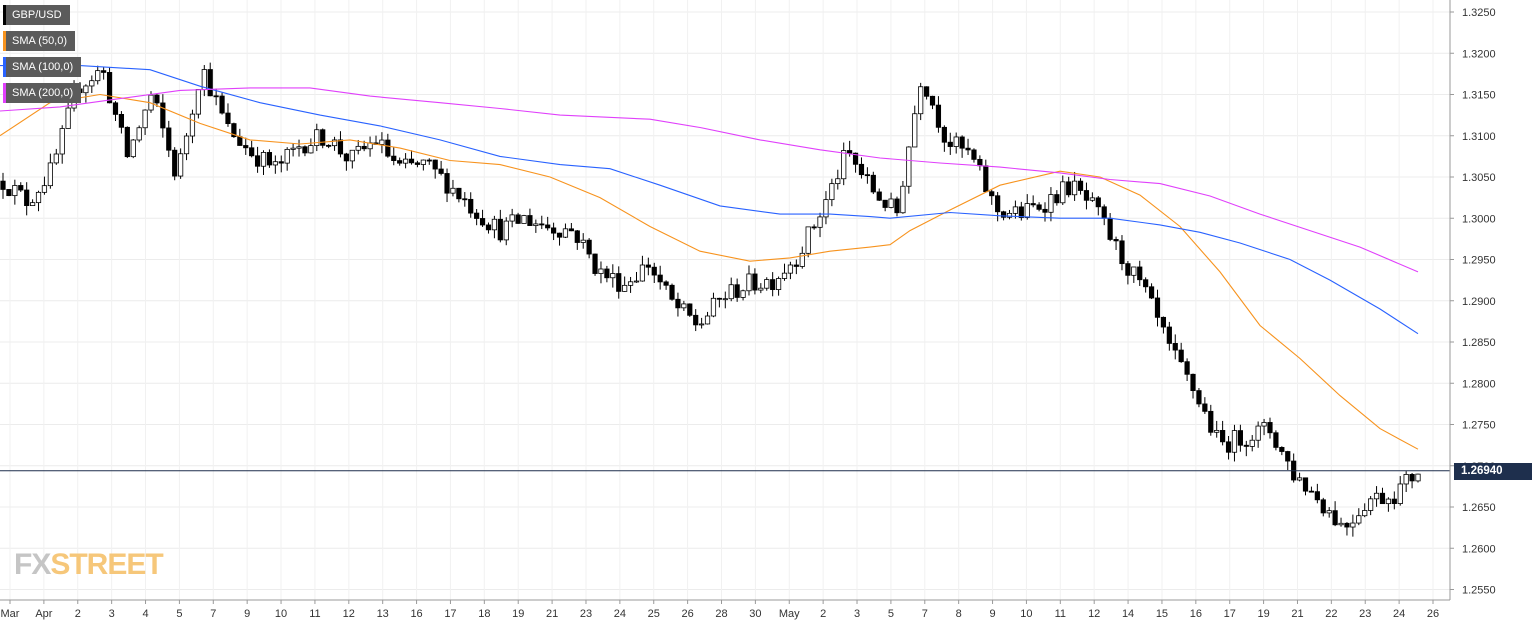 The image size is (1534, 626). Describe the element at coordinates (620, 614) in the screenshot. I see `x-tick-label: 24` at that location.